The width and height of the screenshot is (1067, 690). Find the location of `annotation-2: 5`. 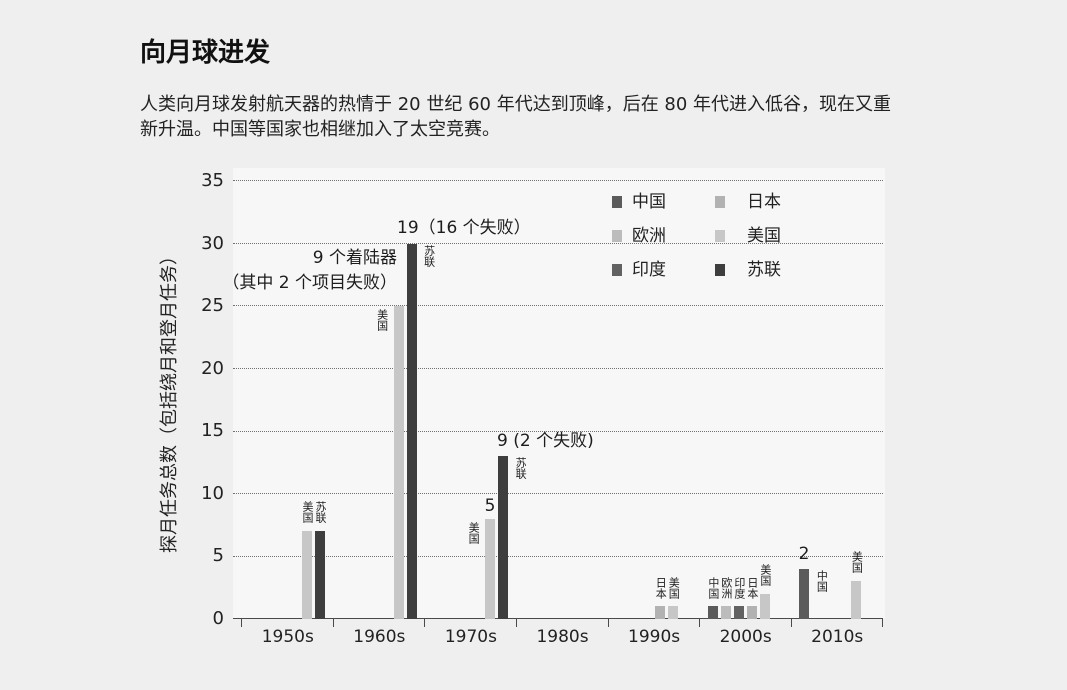

annotation-2: 5 is located at coordinates (490, 506).